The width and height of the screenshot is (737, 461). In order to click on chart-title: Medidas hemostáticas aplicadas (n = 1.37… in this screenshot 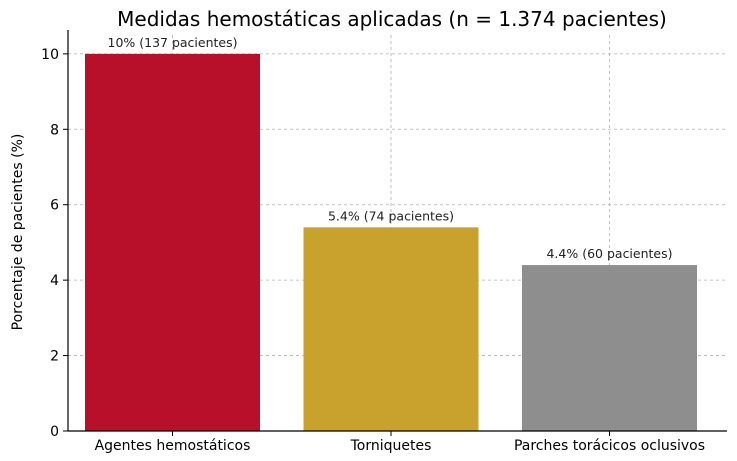, I will do `click(392, 19)`.